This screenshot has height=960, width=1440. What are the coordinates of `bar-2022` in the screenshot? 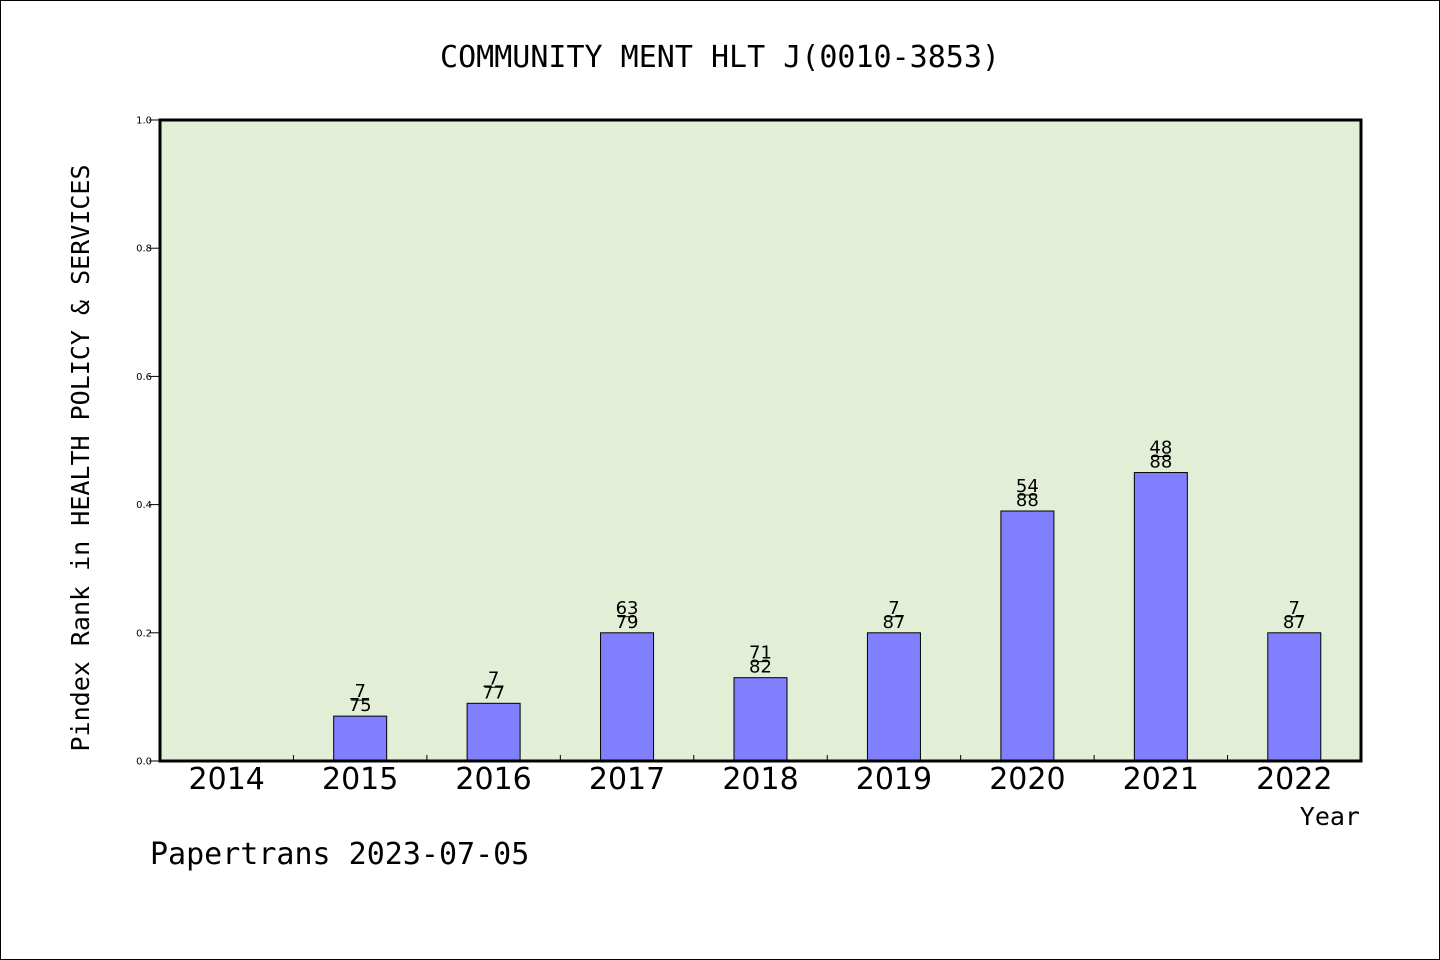 It's located at (1294, 697).